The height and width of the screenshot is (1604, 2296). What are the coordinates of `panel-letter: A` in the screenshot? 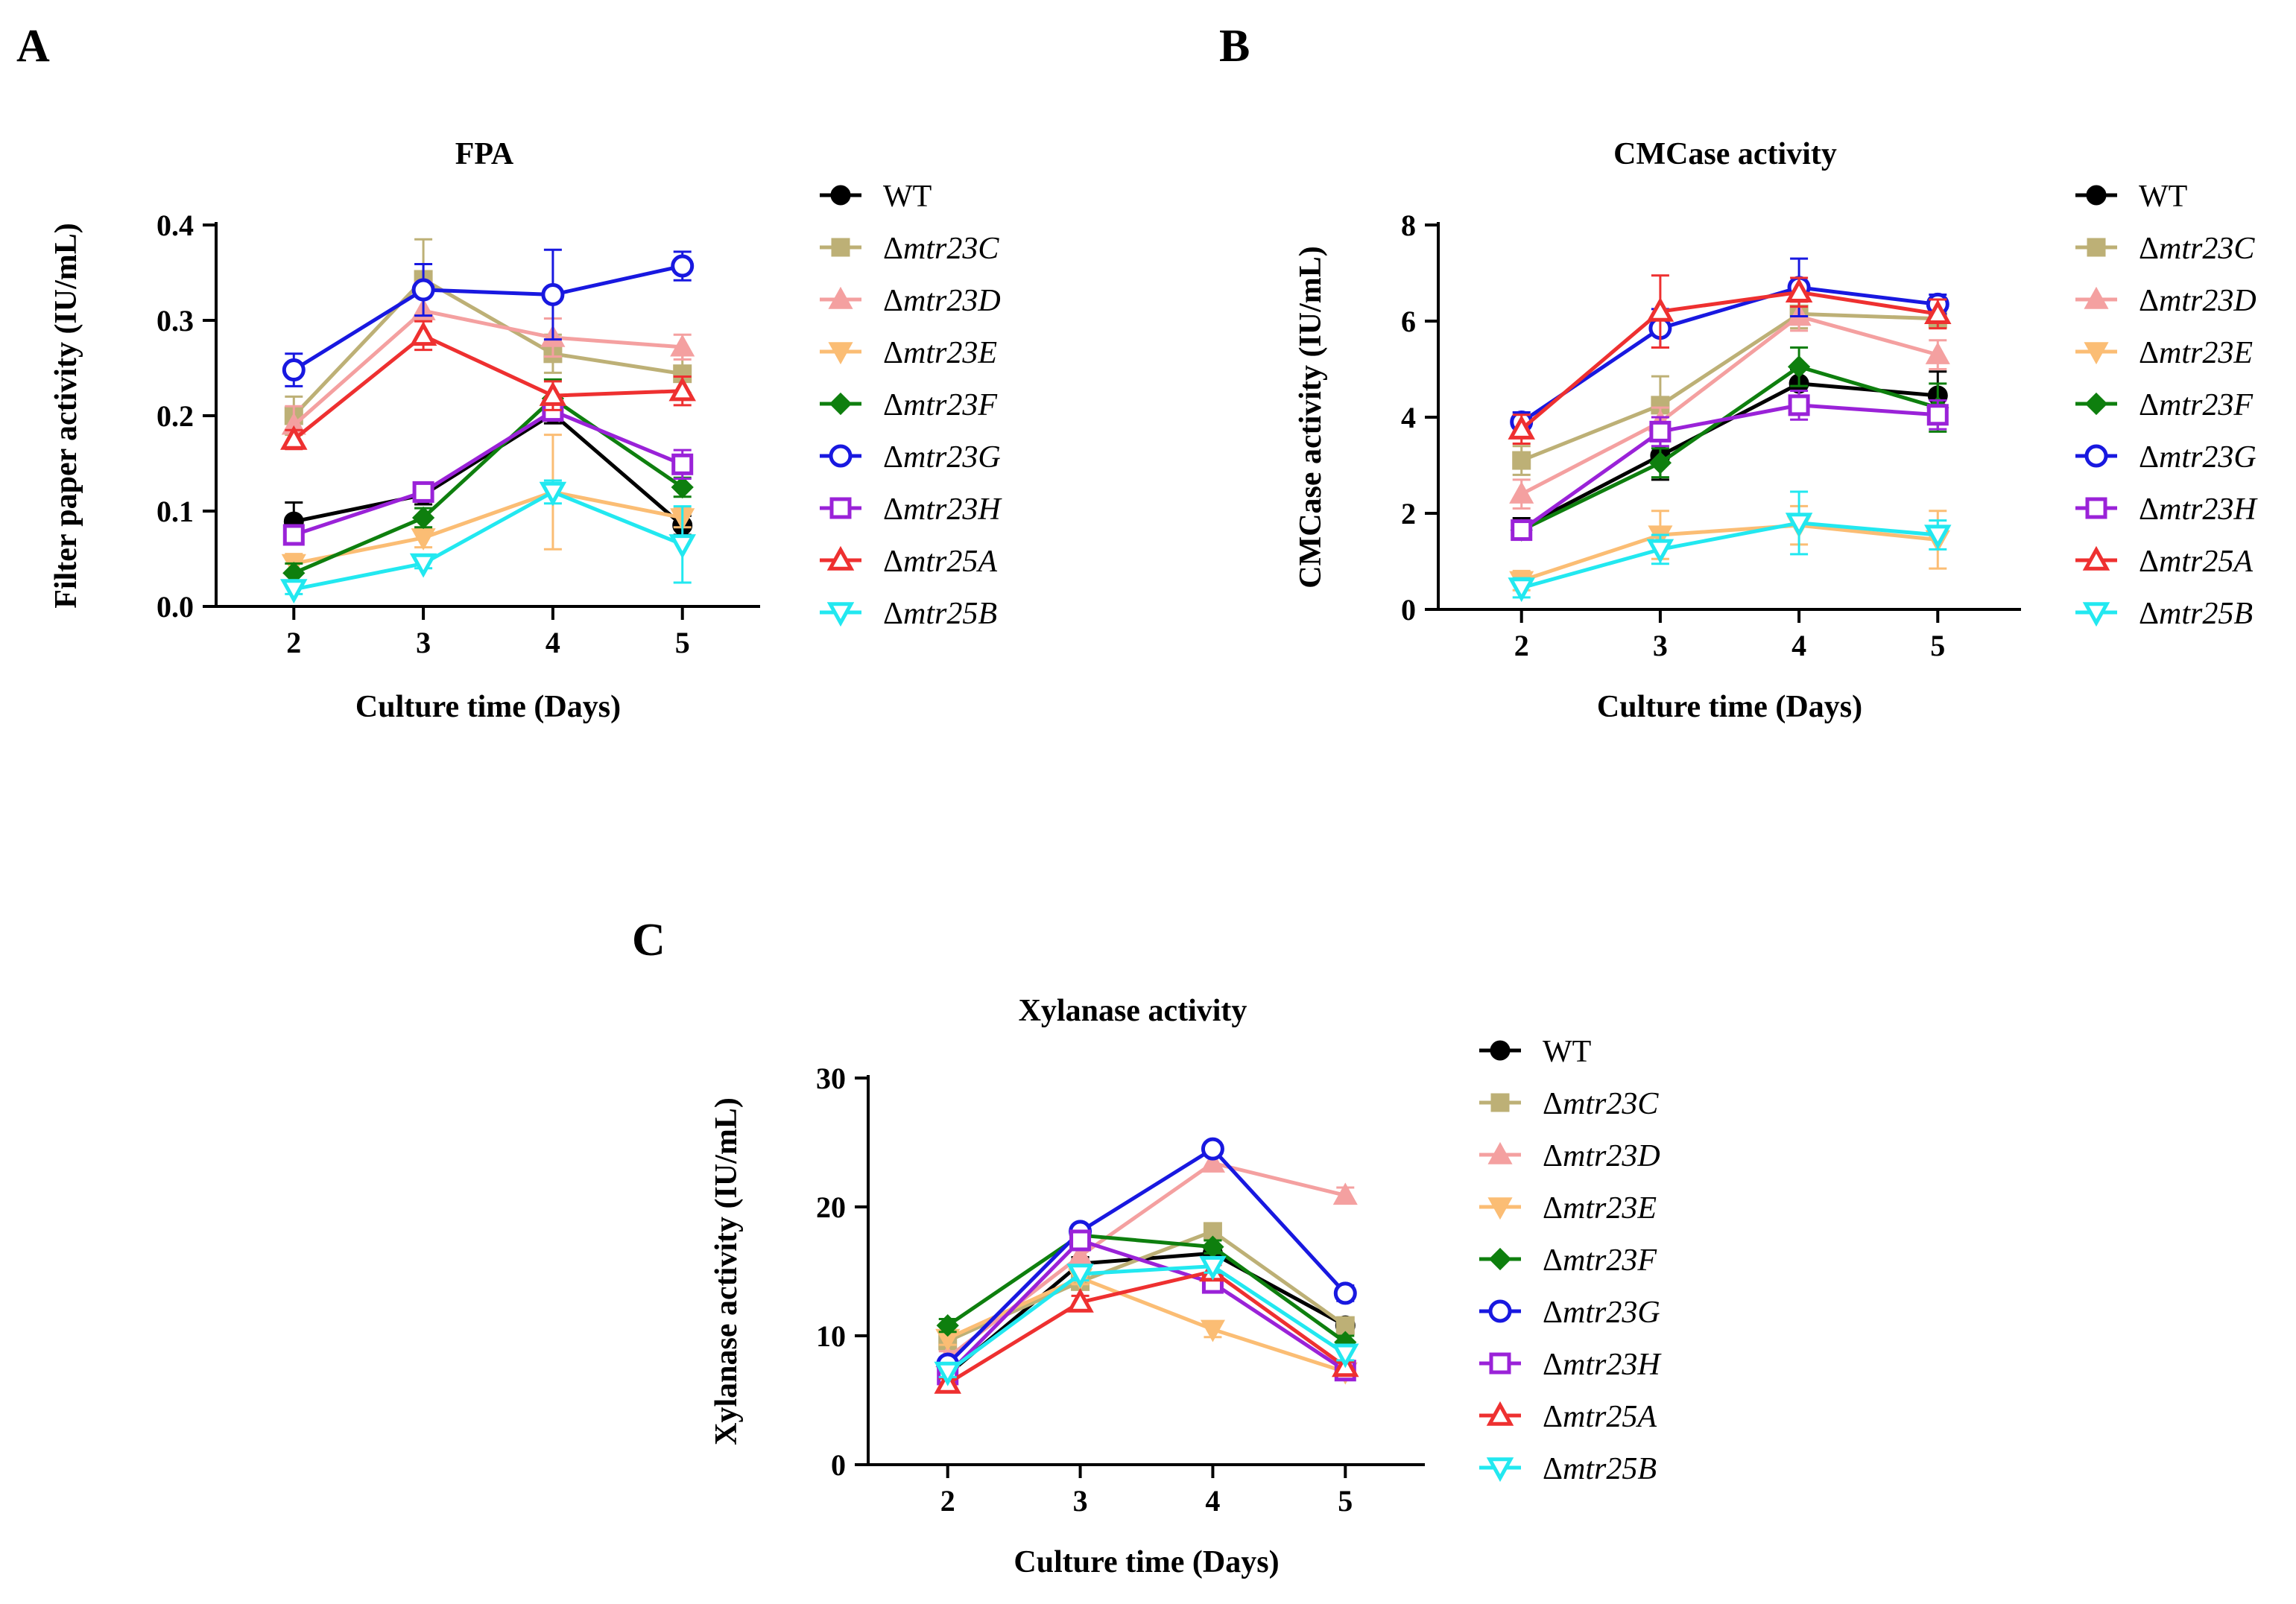 It's located at (33, 46).